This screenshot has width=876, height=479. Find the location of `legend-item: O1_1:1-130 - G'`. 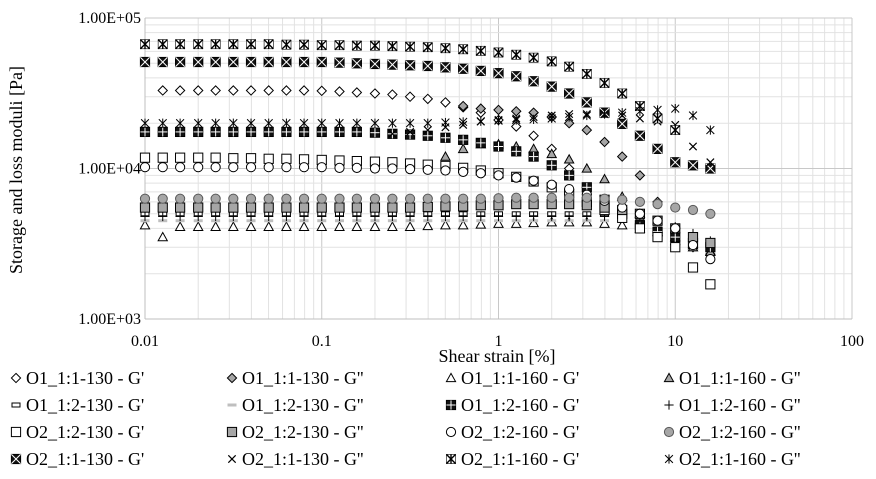

legend-item: O1_1:1-130 - G' is located at coordinates (77, 378).